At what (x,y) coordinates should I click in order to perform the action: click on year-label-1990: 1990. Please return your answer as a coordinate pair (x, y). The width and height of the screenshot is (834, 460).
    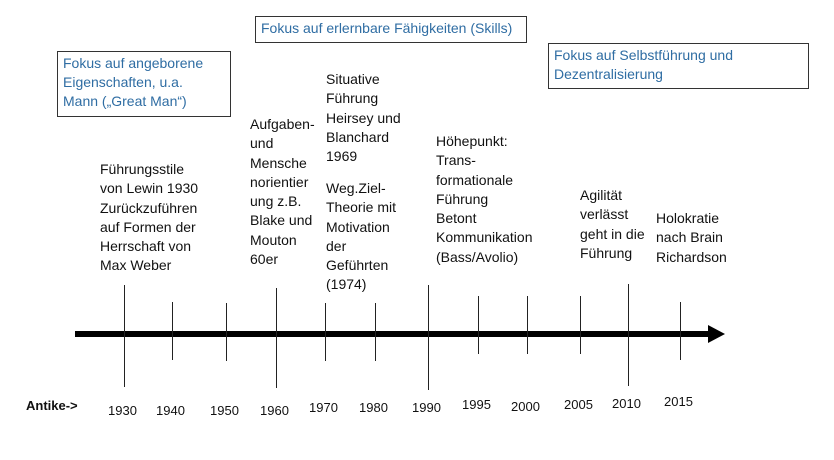
    Looking at the image, I should click on (426, 407).